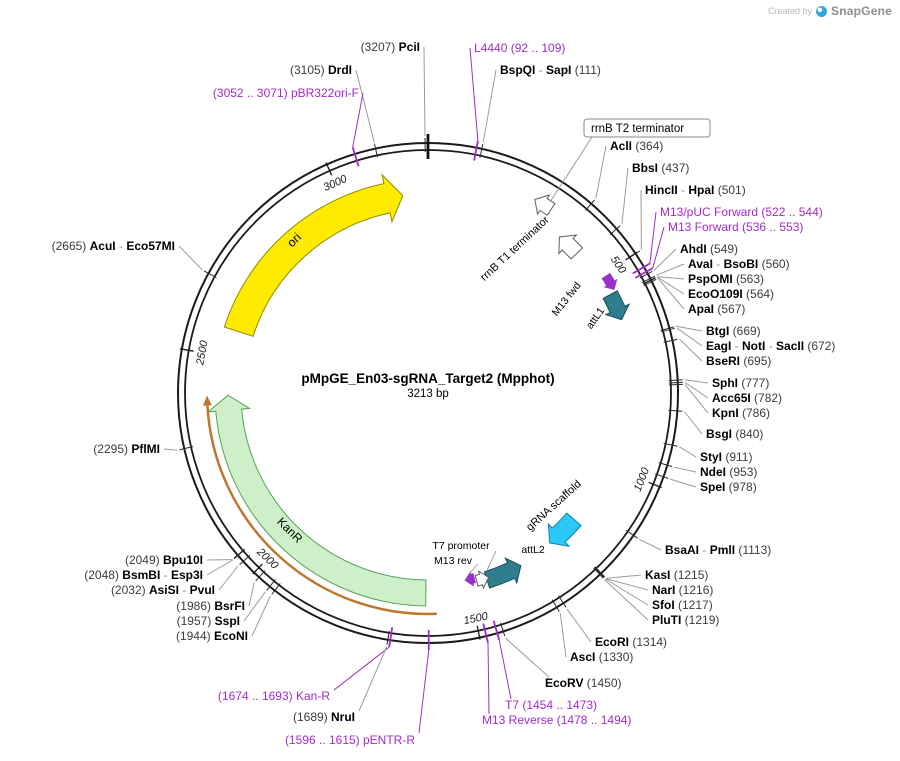 The image size is (900, 761). Describe the element at coordinates (747, 398) in the screenshot. I see `site-label-acc65i: Acc65I (782)` at that location.